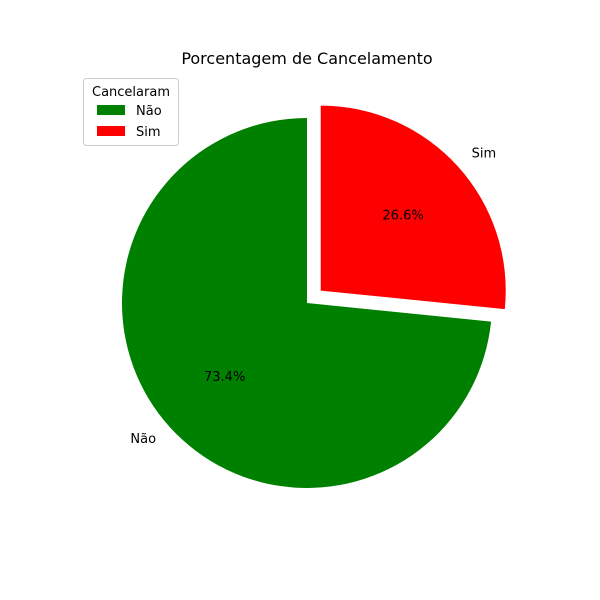 The image size is (600, 600). What do you see at coordinates (131, 92) in the screenshot?
I see `legend-title: Cancelaram` at bounding box center [131, 92].